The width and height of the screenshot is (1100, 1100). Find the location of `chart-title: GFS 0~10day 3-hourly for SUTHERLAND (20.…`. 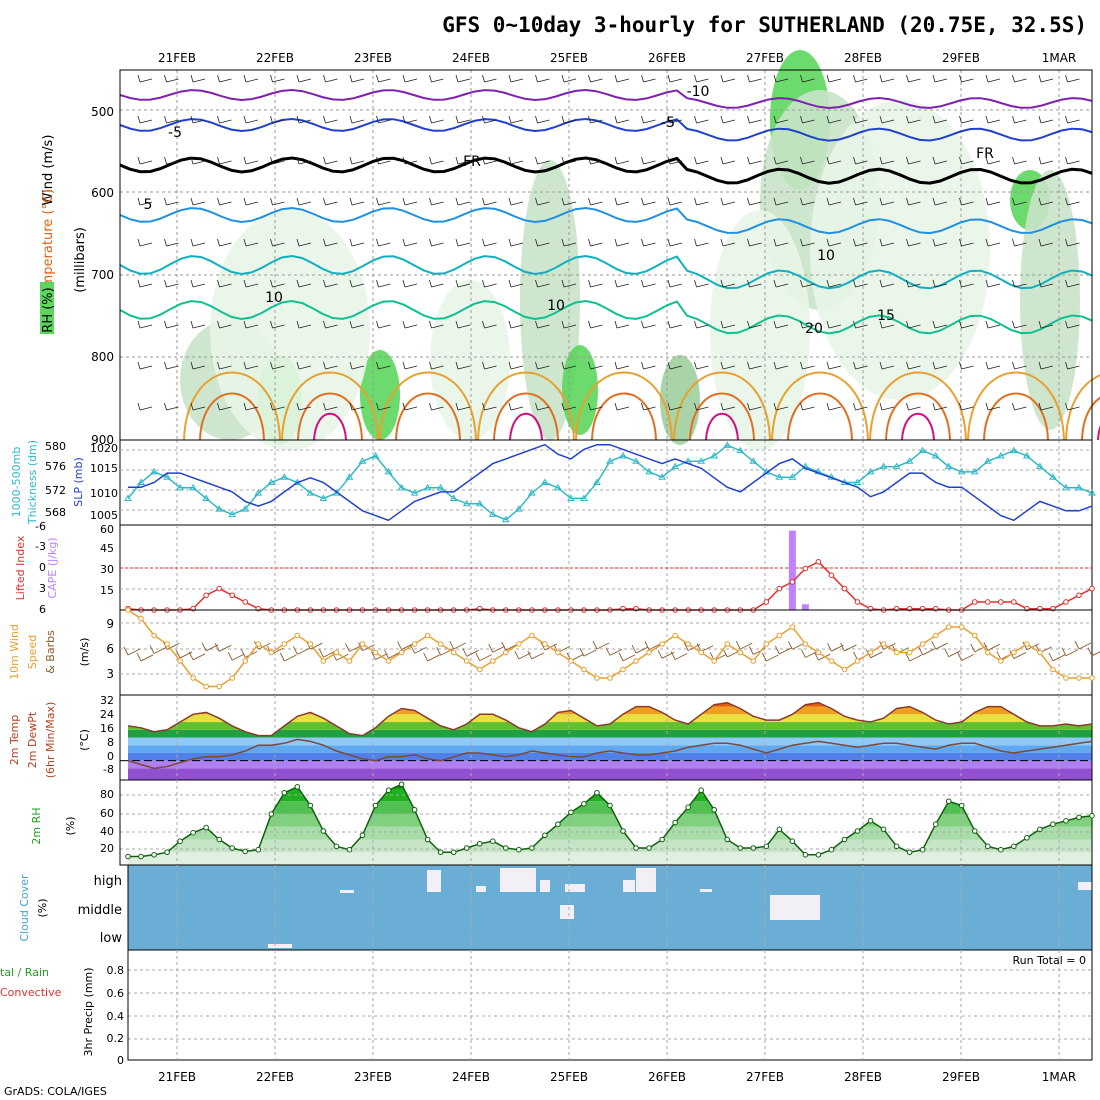

chart-title: GFS 0~10day 3-hourly for SUTHERLAND (20.… is located at coordinates (764, 25).